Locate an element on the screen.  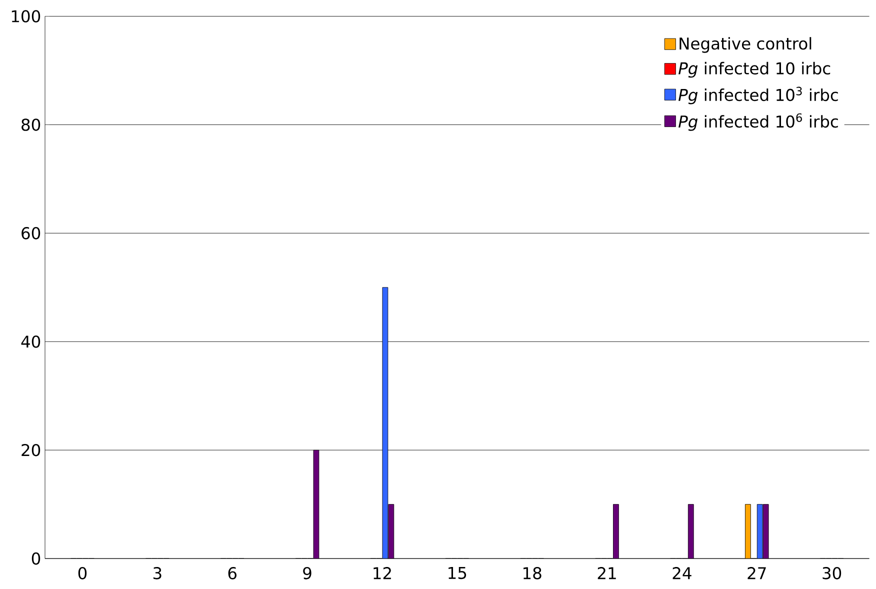
y-tick-label: 60 is located at coordinates (31, 233).